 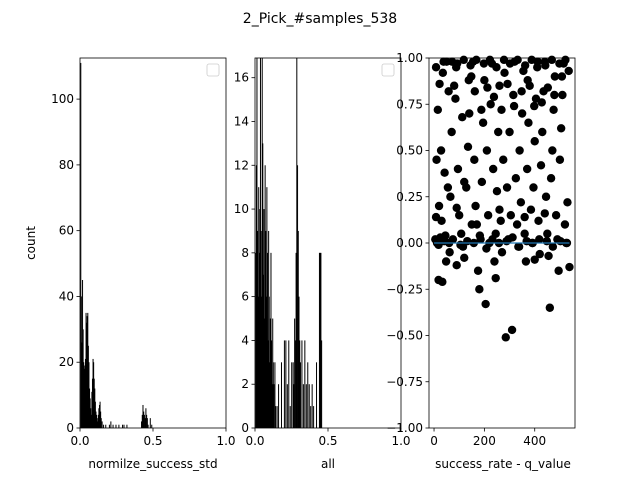 What do you see at coordinates (225, 441) in the screenshot?
I see `xtick-label-std: 1.0` at bounding box center [225, 441].